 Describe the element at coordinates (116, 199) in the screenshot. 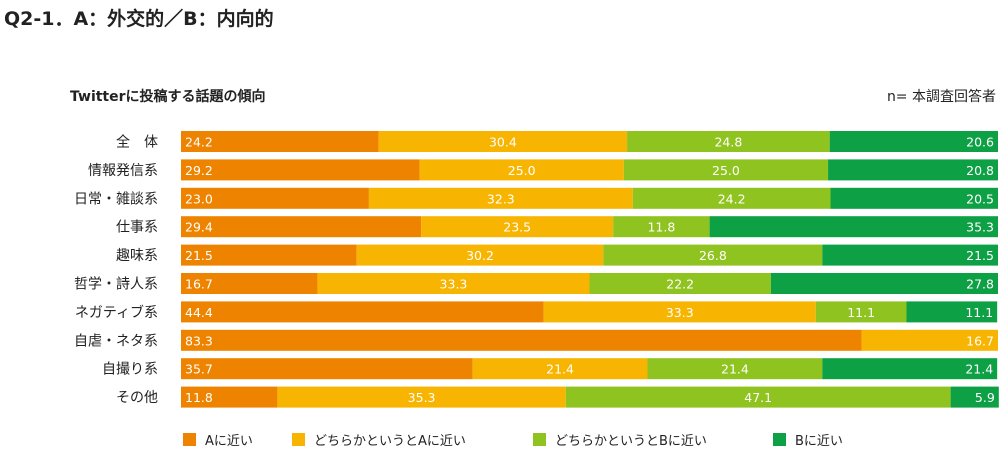

I see `category-label: 日常・雑談系` at that location.